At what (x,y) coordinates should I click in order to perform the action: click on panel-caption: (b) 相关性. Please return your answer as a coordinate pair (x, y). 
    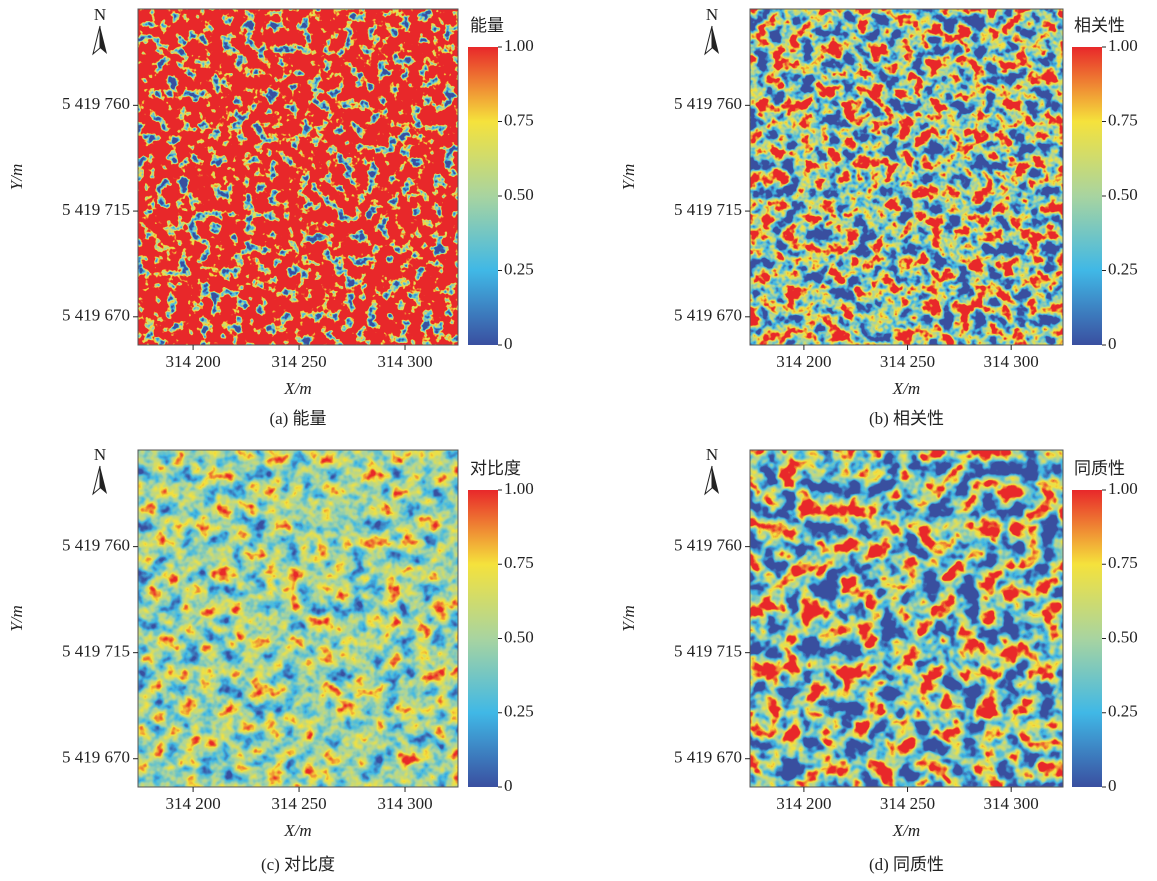
    Looking at the image, I should click on (906, 418).